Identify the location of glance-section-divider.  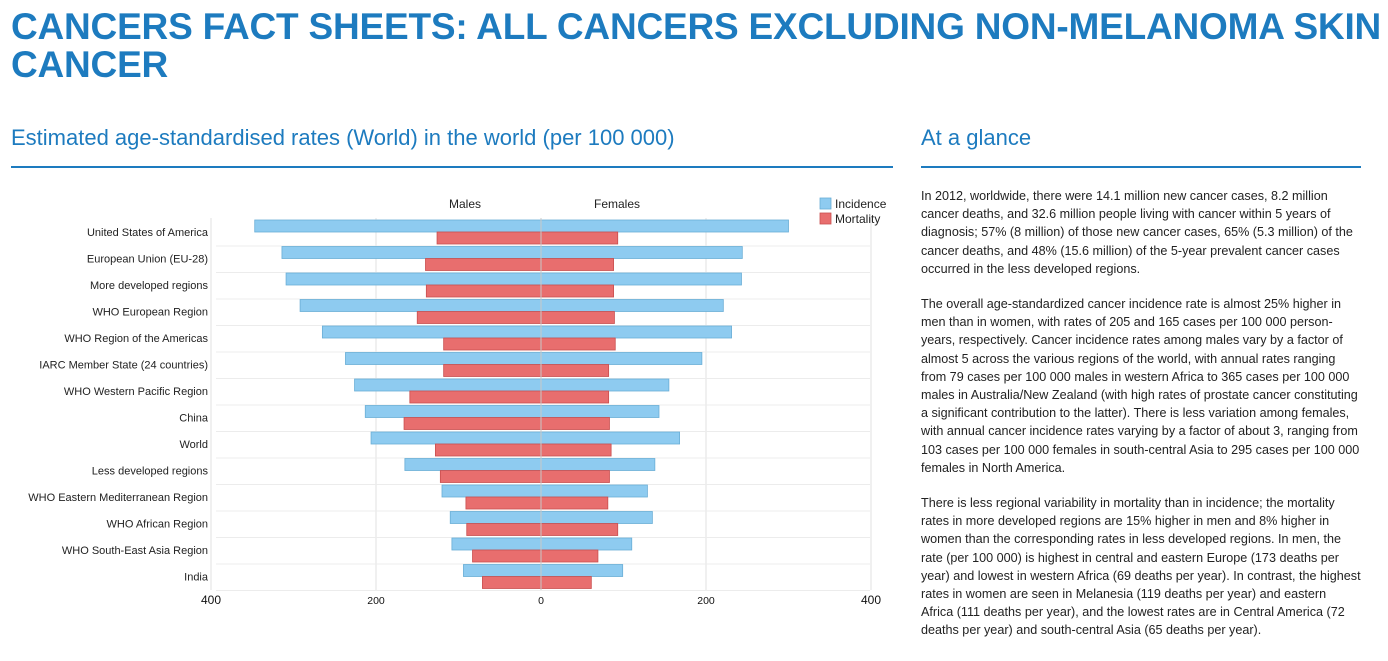
(1141, 167).